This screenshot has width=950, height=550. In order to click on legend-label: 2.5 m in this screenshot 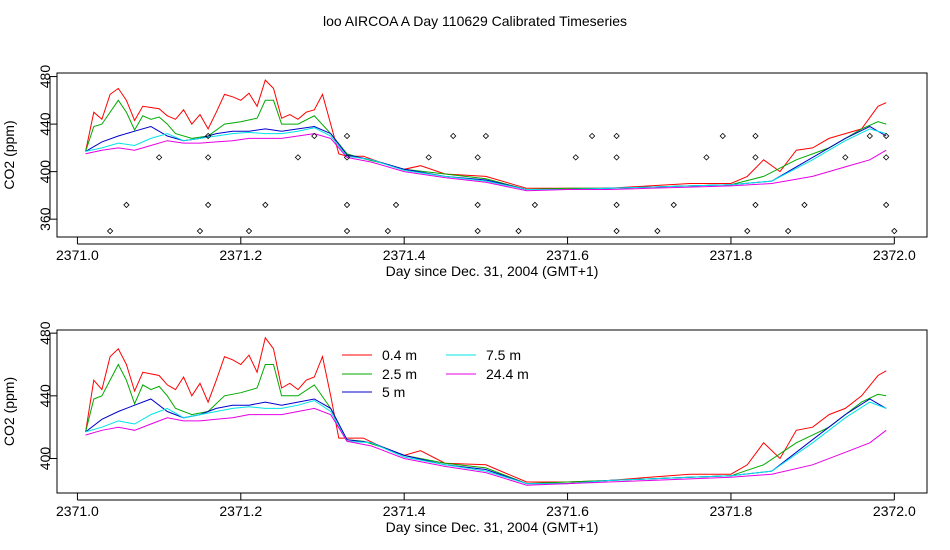, I will do `click(399, 374)`.